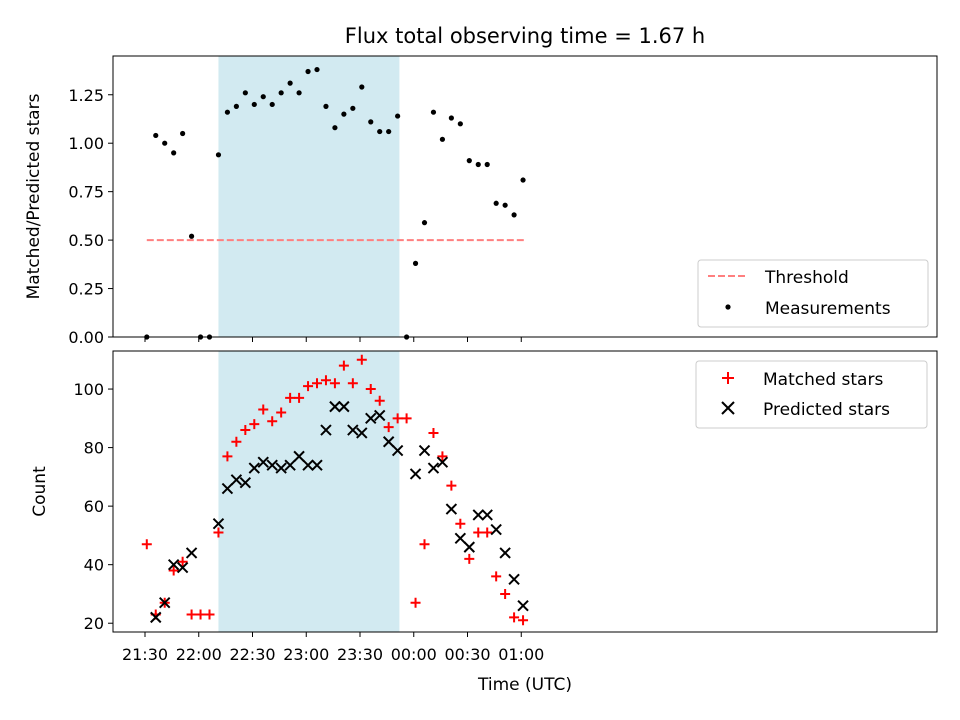 Image resolution: width=960 pixels, height=720 pixels. I want to click on x-tick-label: 23:00, so click(306, 654).